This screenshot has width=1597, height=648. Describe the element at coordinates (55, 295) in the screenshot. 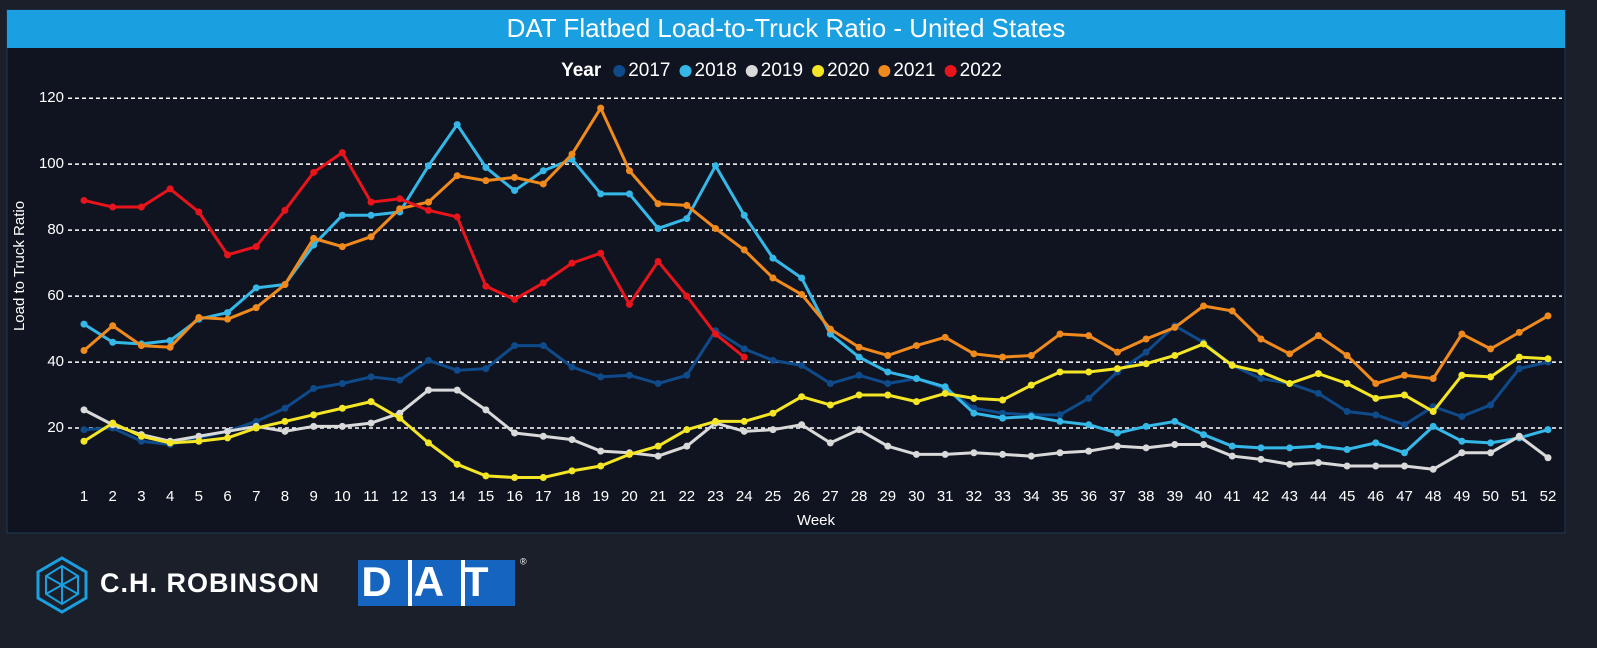

I see `y-tick-label: 60` at that location.